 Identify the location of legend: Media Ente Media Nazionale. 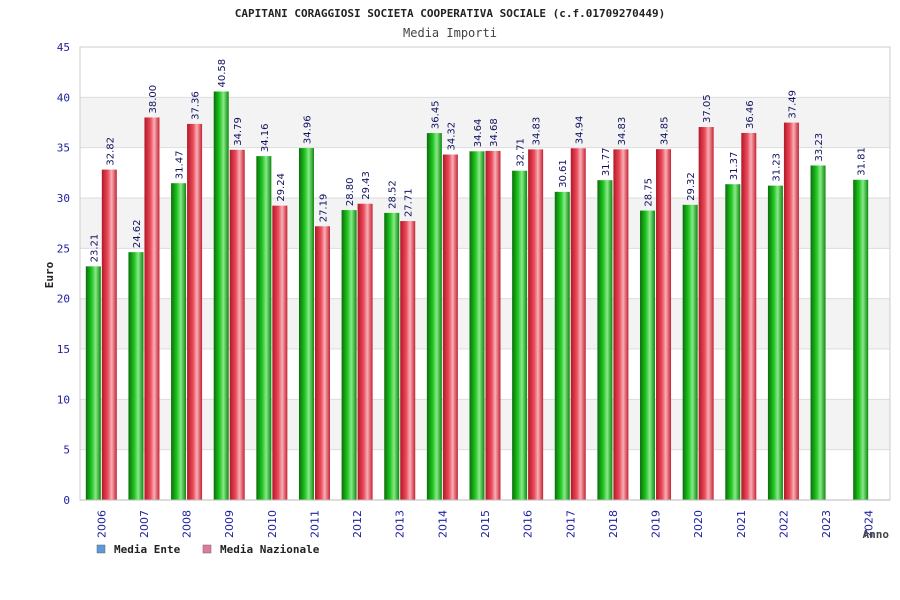
(208, 549).